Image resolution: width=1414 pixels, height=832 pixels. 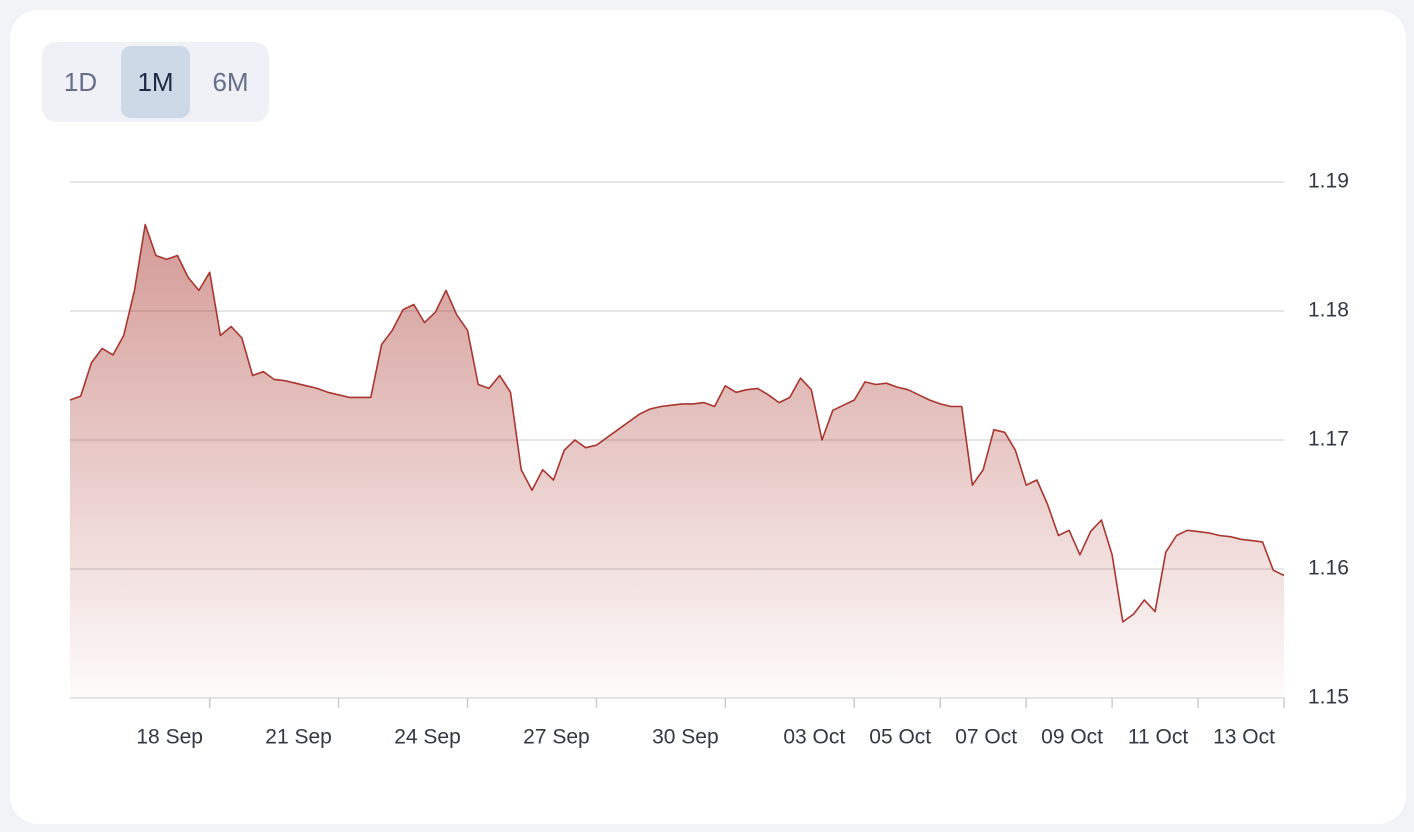 I want to click on x-tick-label: 07 Oct, so click(x=986, y=737).